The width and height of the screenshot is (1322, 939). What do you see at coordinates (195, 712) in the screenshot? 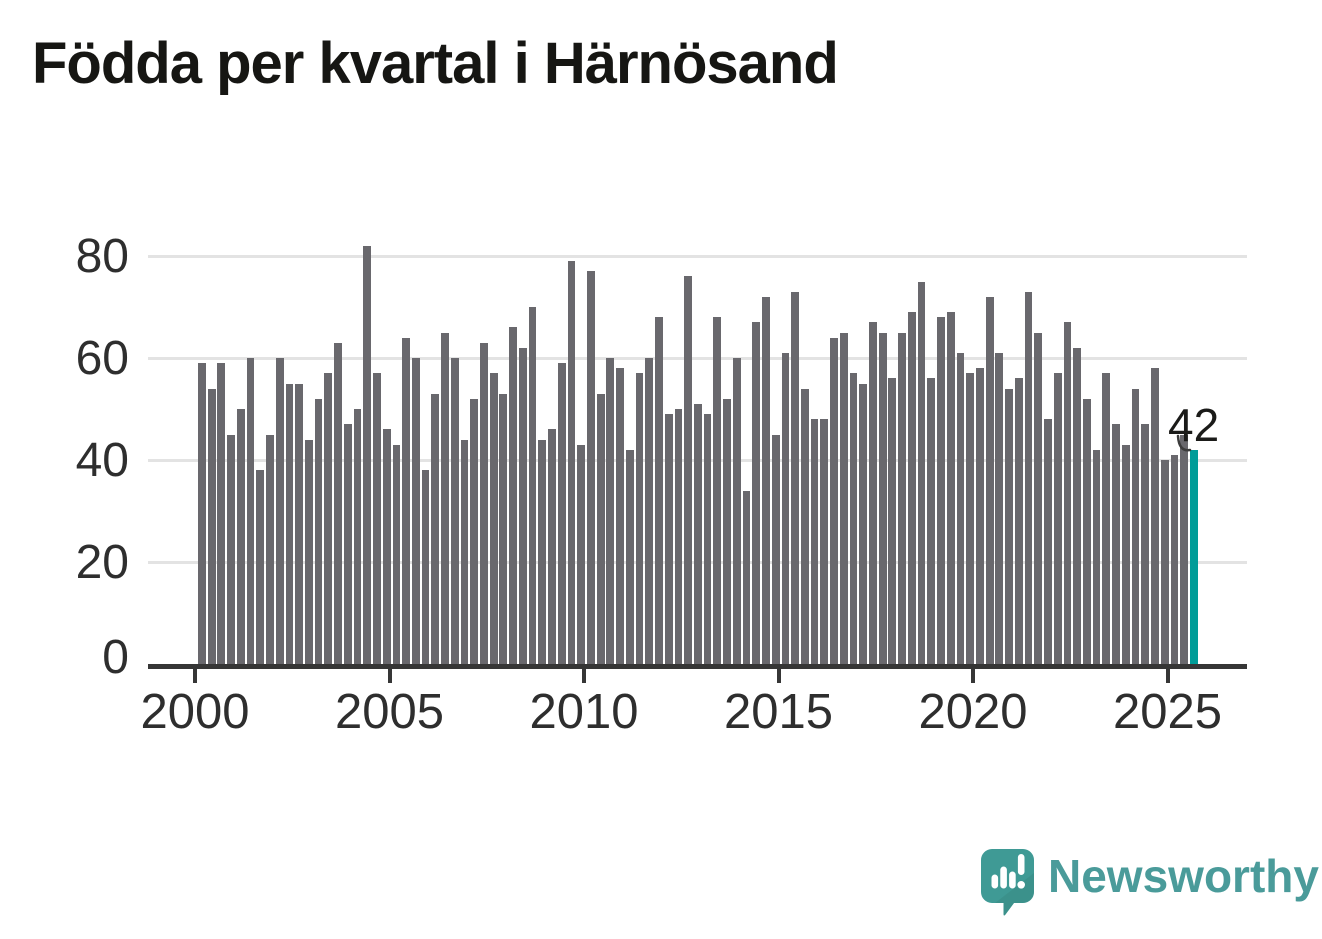
I see `x-axis-label: 2000` at bounding box center [195, 712].